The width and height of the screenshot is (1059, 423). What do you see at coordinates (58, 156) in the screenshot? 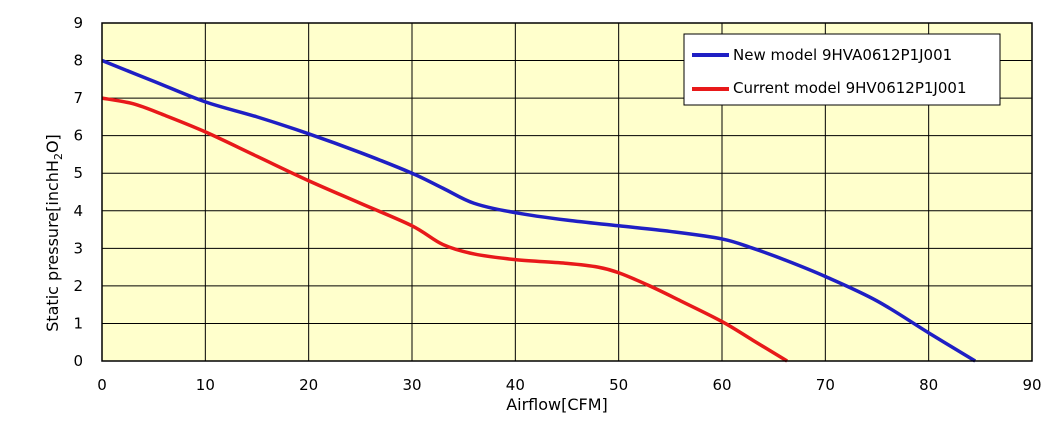
I see `y-axis-title-subscript: 2` at bounding box center [58, 156].